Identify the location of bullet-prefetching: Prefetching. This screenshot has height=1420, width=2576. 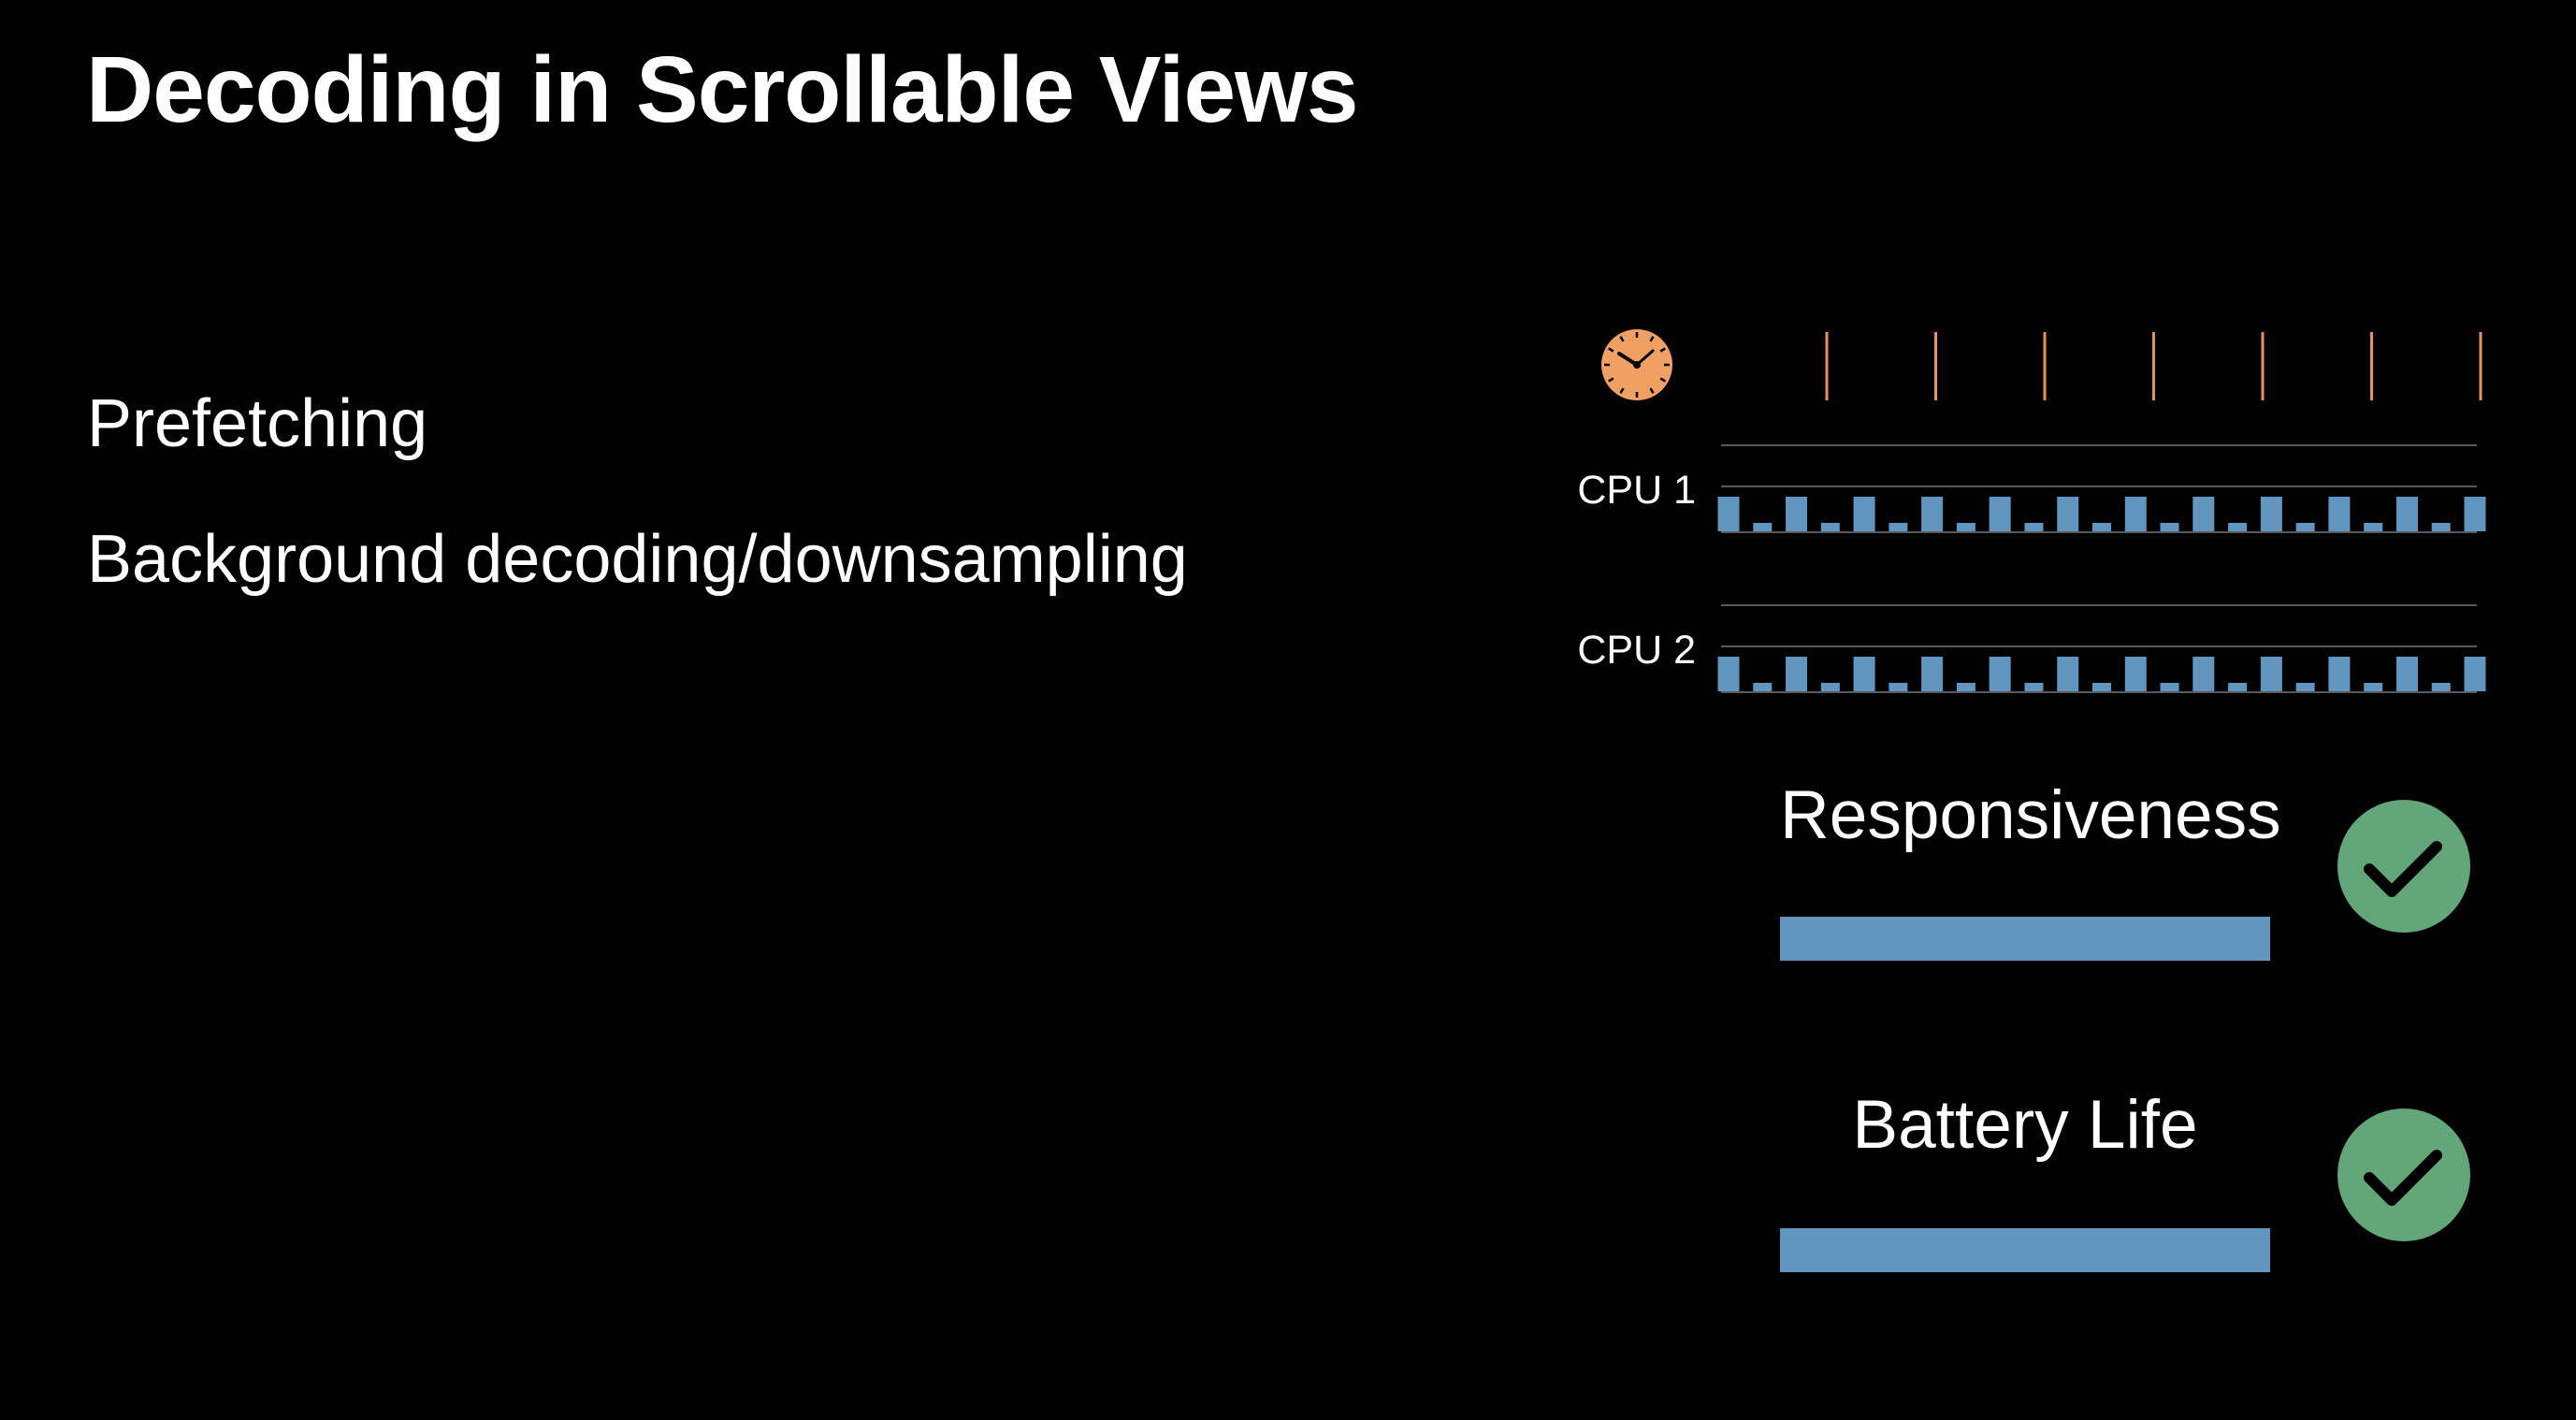
(257, 423).